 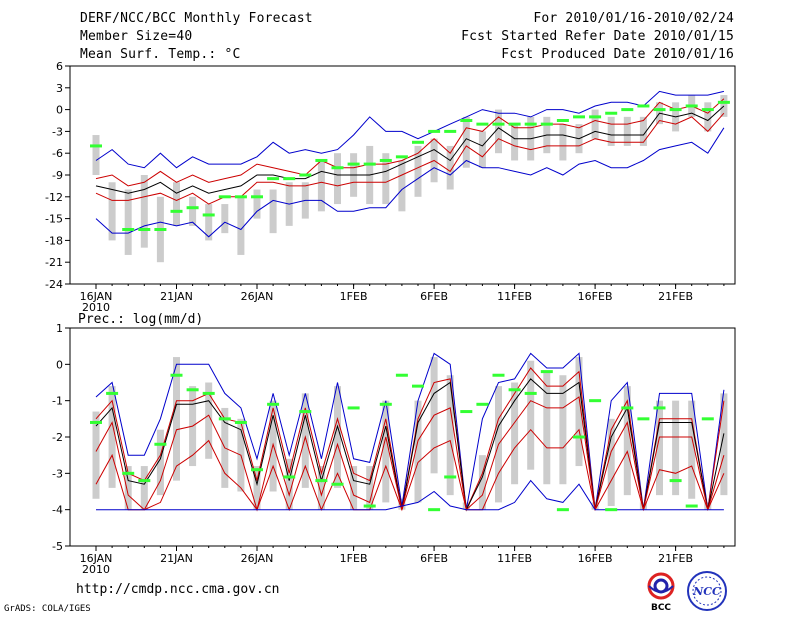 What do you see at coordinates (57, 401) in the screenshot?
I see `y-tick-label: -1` at bounding box center [57, 401].